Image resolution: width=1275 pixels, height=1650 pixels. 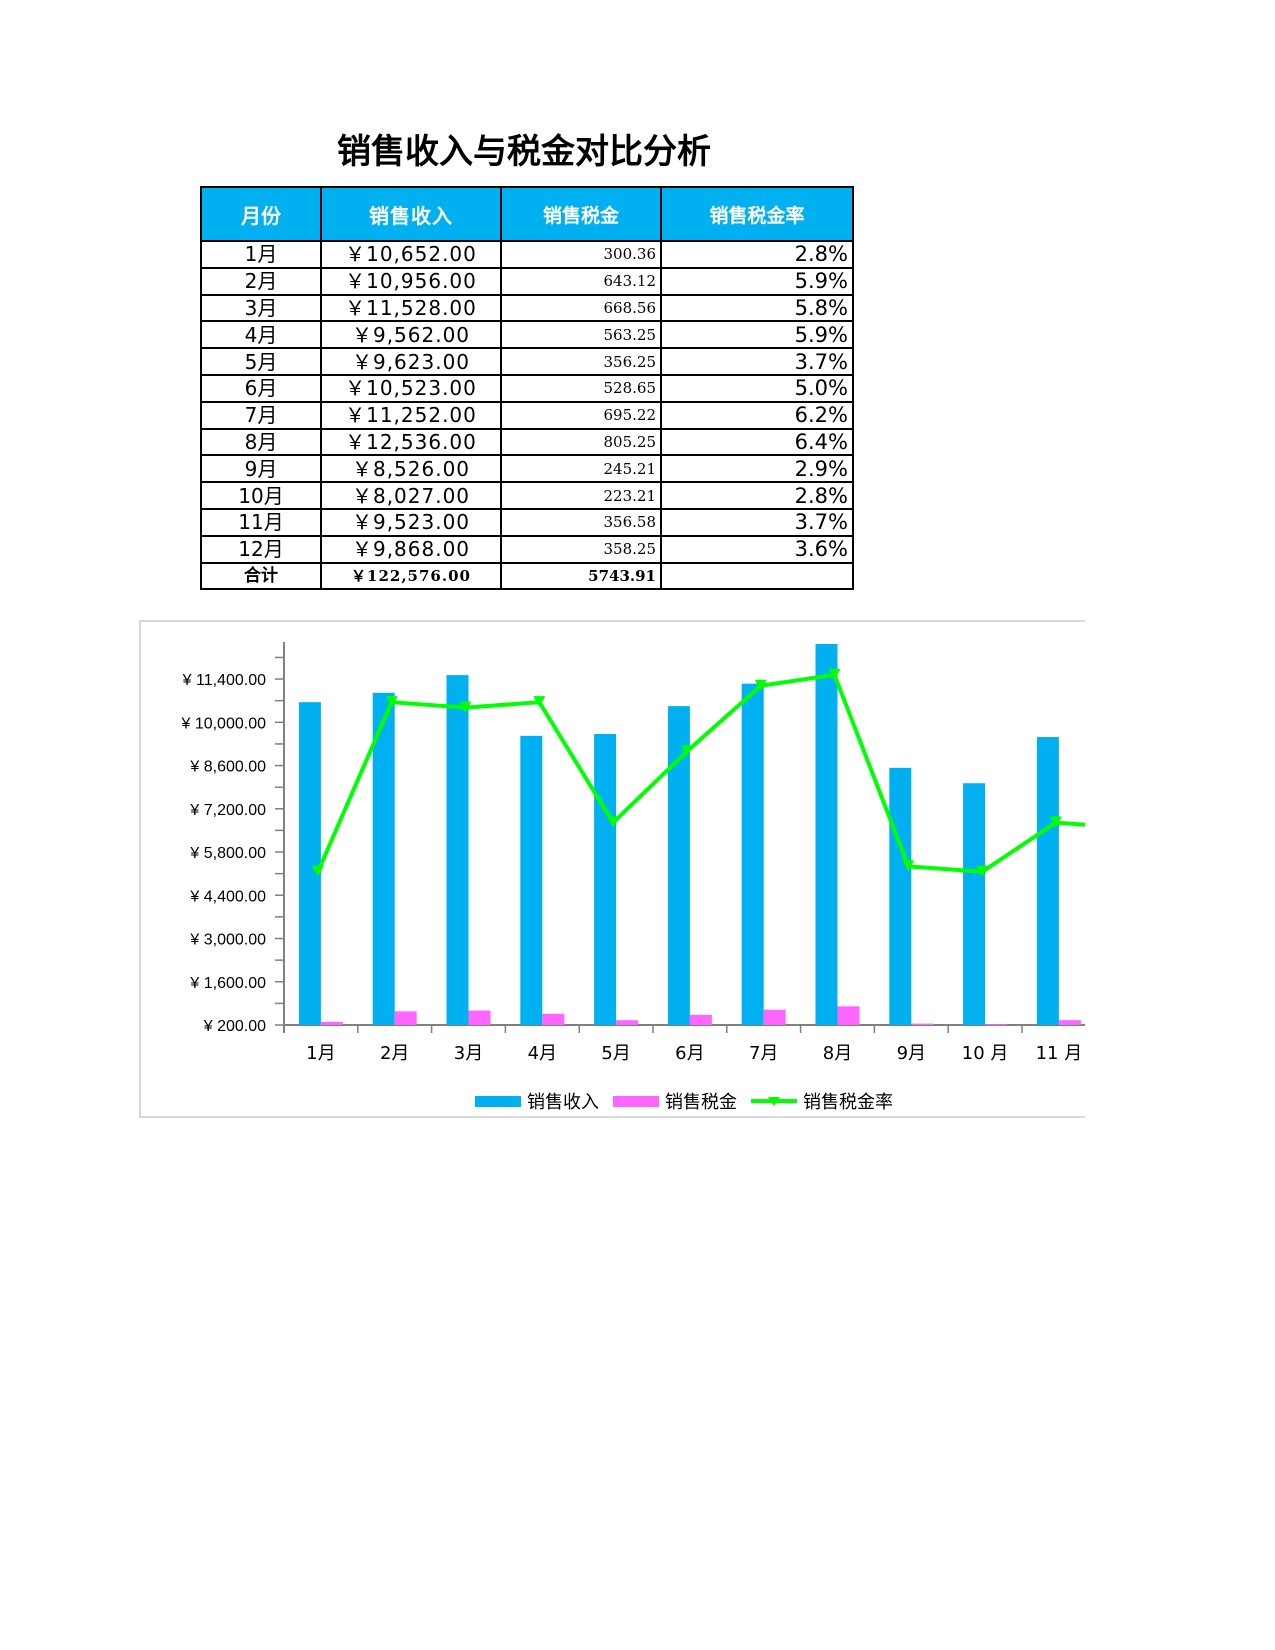 What do you see at coordinates (411, 469) in the screenshot?
I see `cell-income: ￥8,526.00` at bounding box center [411, 469].